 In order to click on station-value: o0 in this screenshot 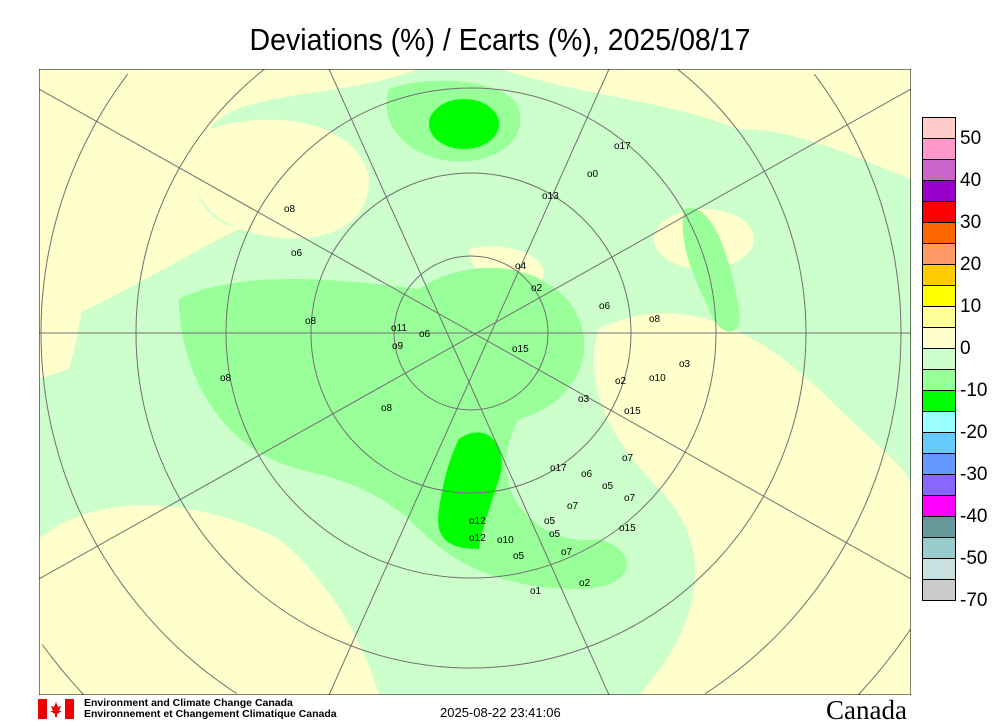, I will do `click(593, 174)`.